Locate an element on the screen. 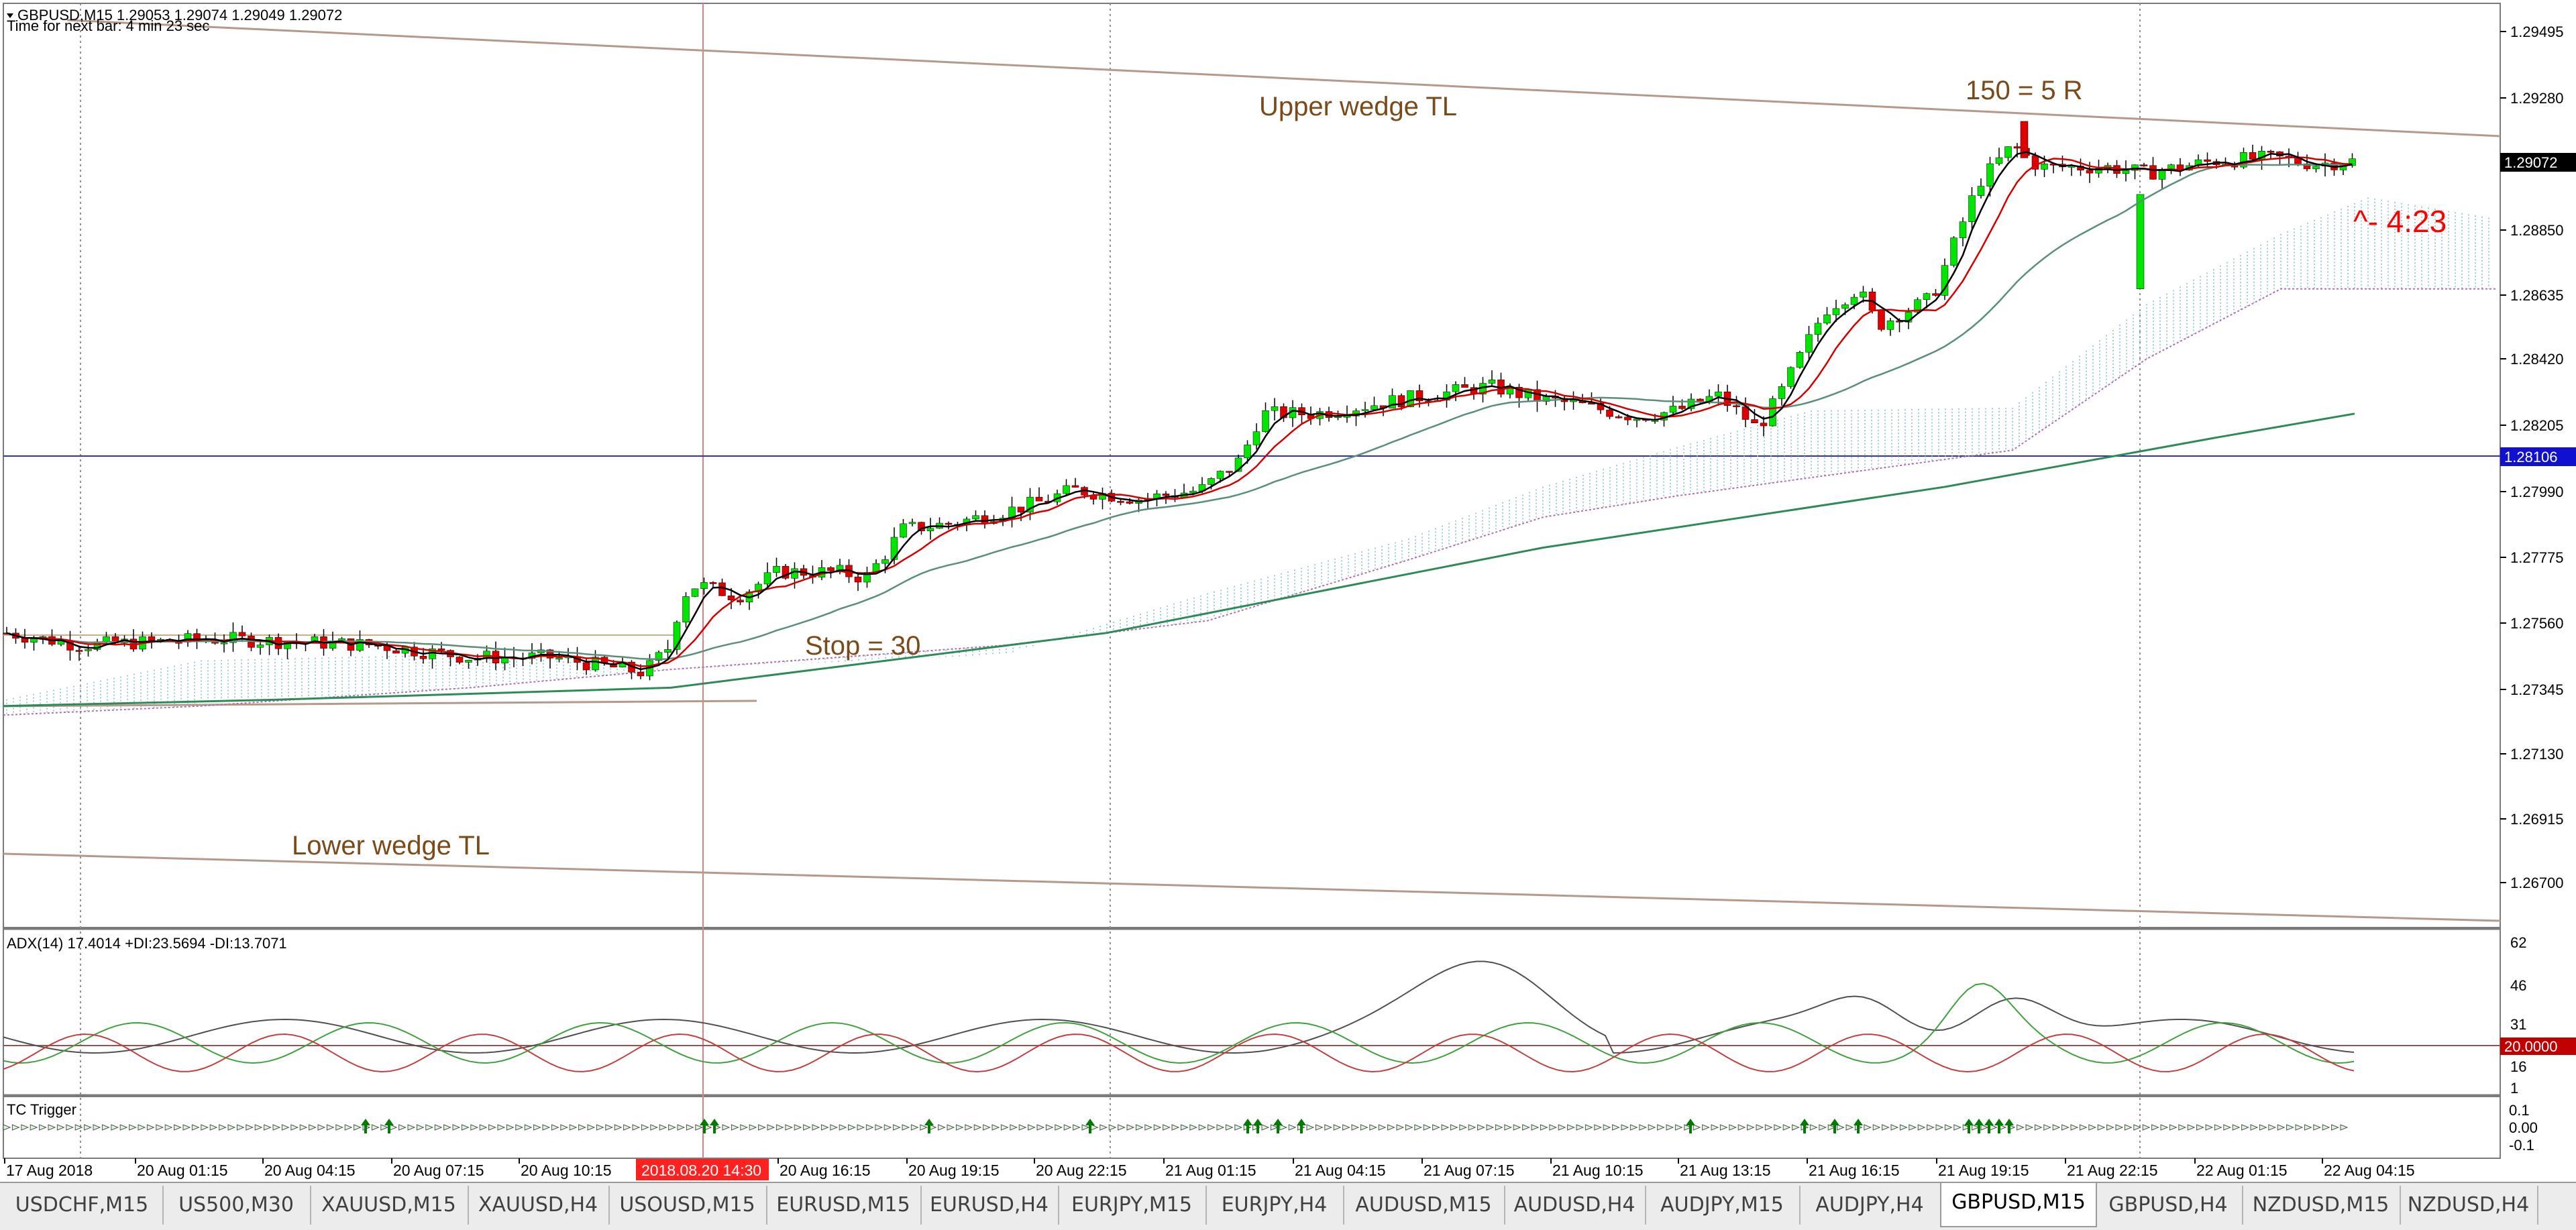 Image resolution: width=2576 pixels, height=1230 pixels. tab-eurjpy-m15: EURJPY,M15 is located at coordinates (1132, 1205).